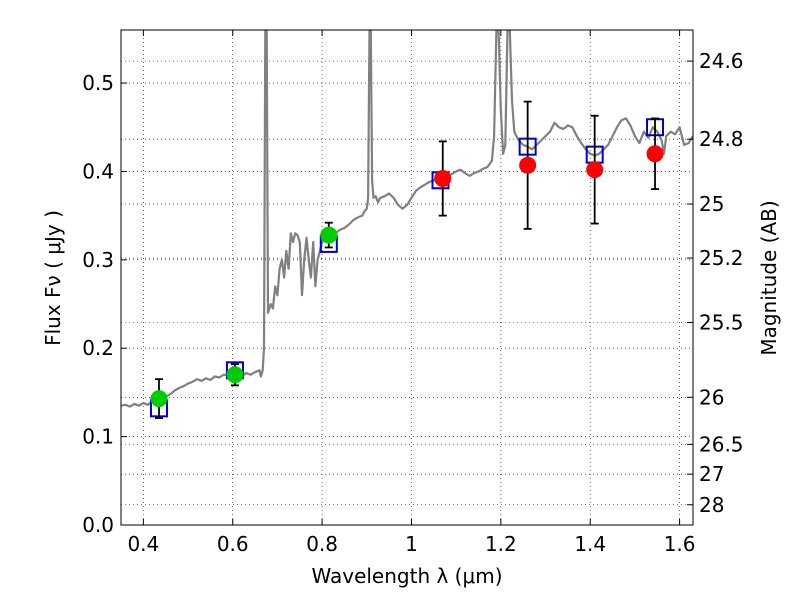 Image resolution: width=800 pixels, height=600 pixels. Describe the element at coordinates (98, 348) in the screenshot. I see `y-tick-label: 0.2` at that location.